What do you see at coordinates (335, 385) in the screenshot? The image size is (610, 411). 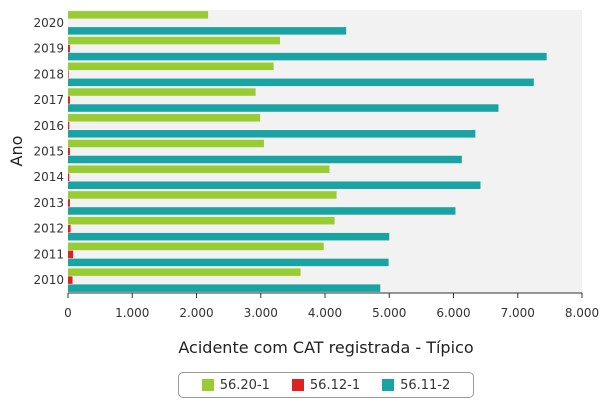 I see `legend-label-series-2: 56.12-1` at bounding box center [335, 385].